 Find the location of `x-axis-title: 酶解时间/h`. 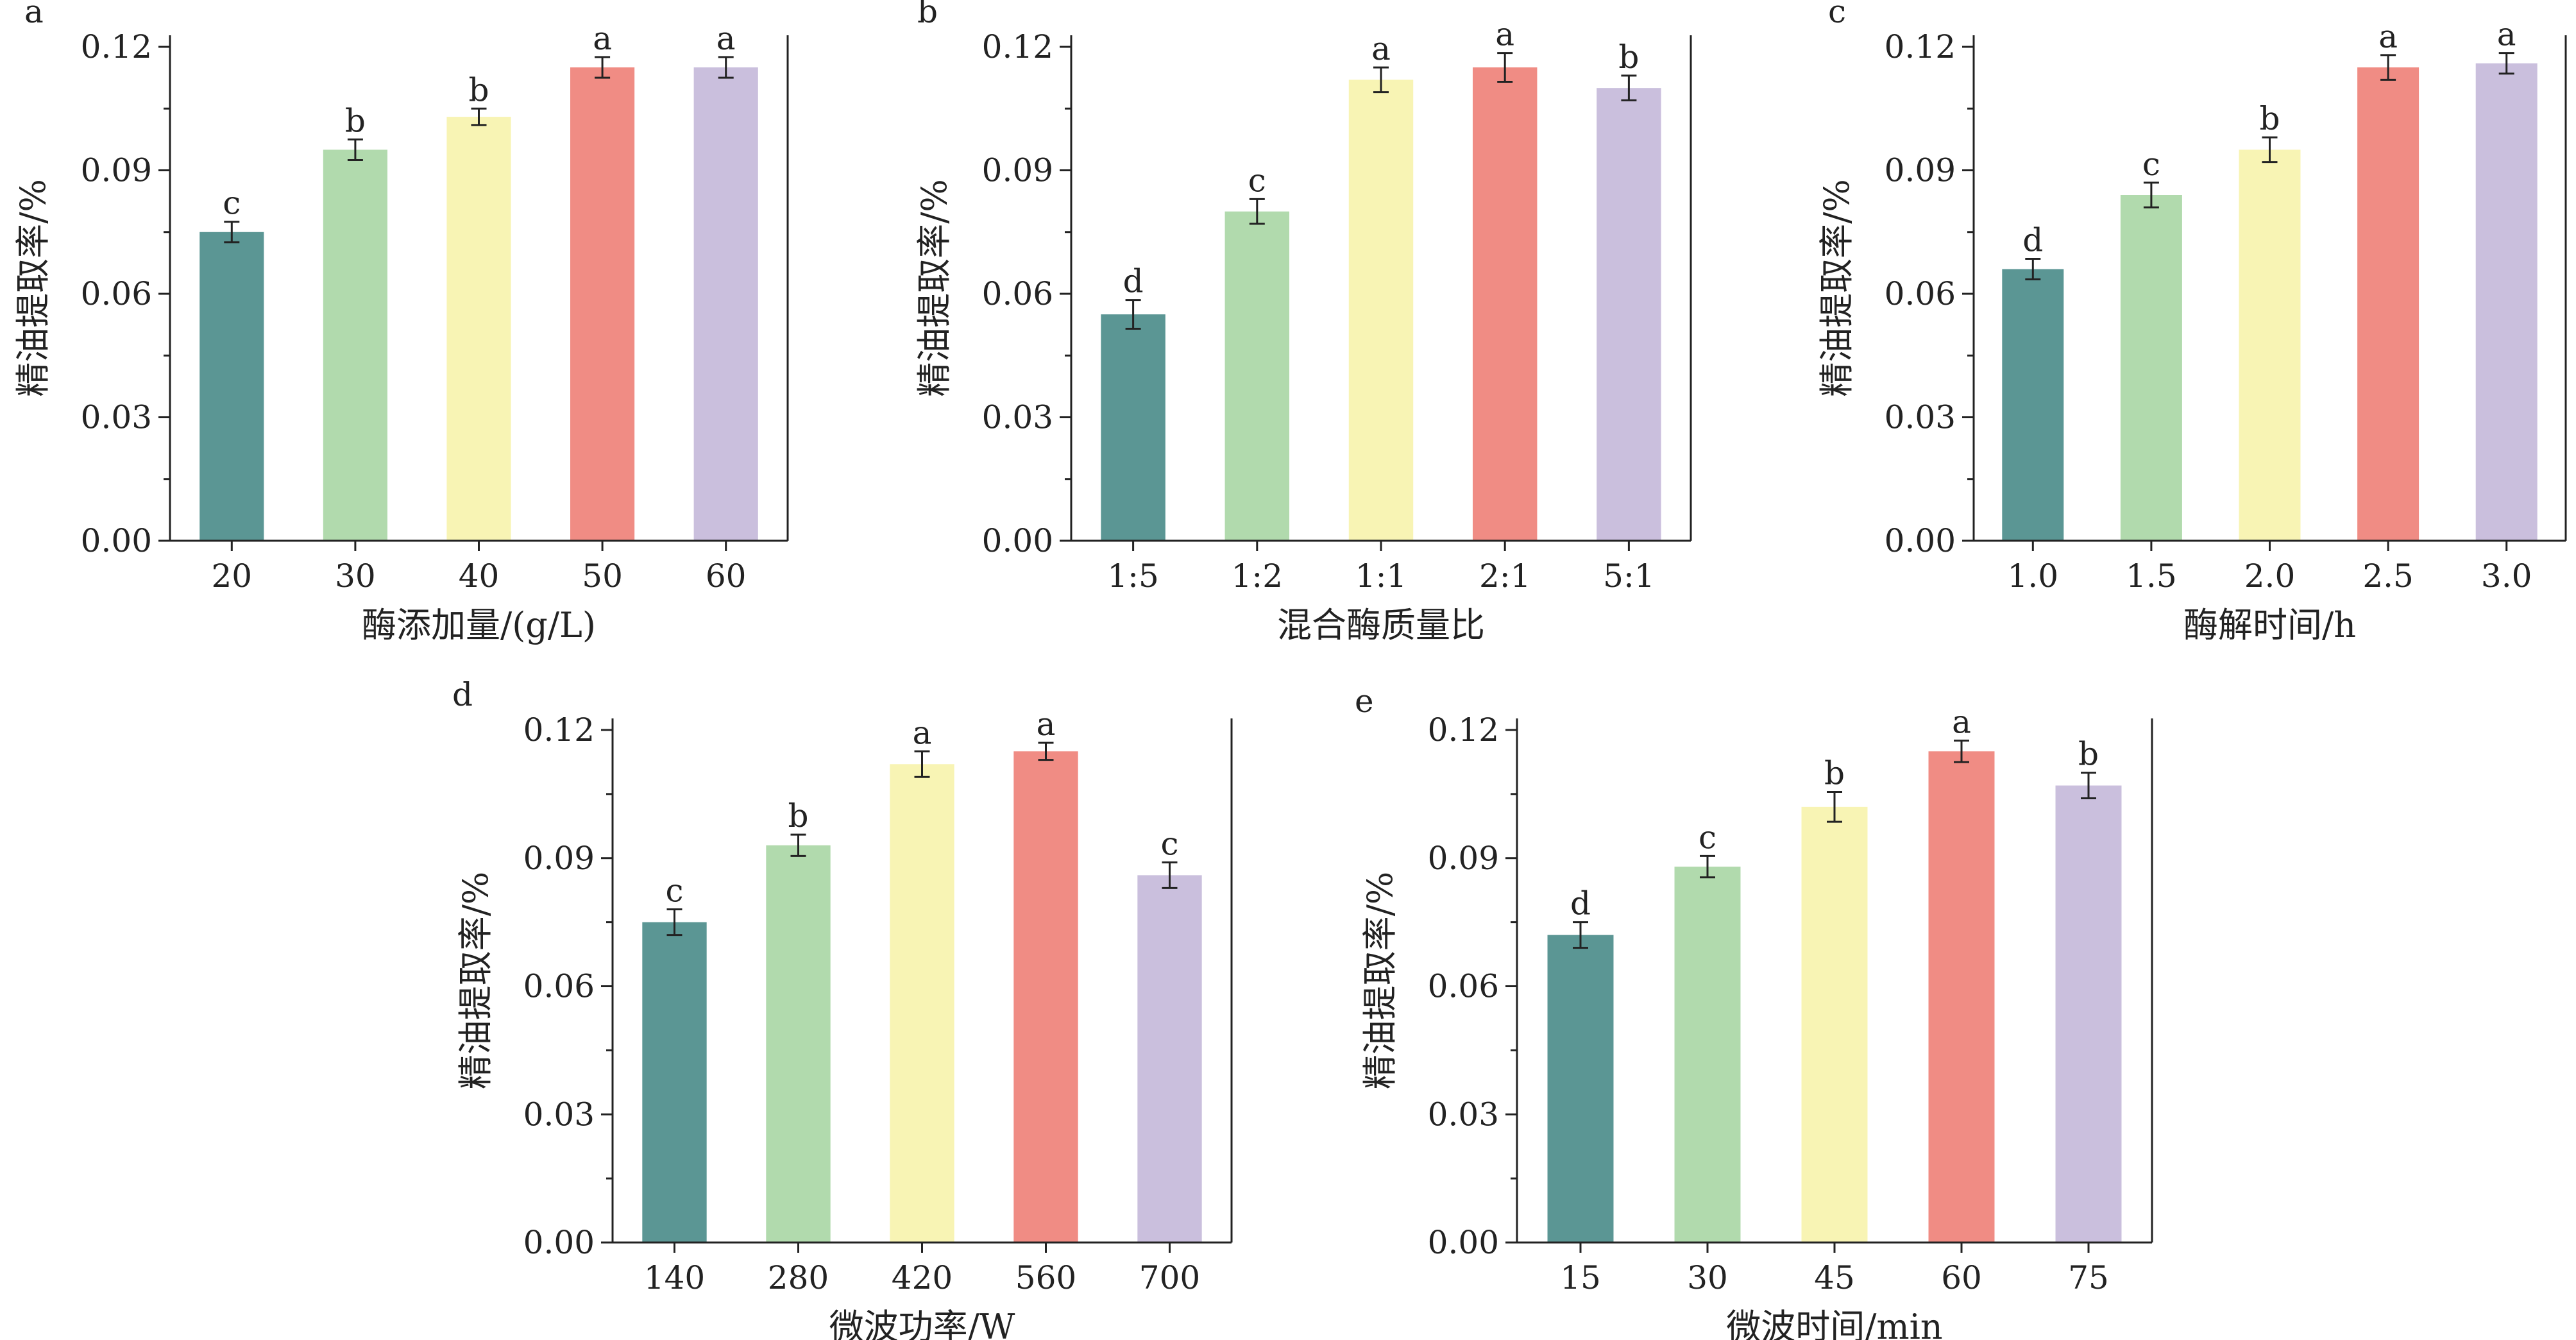

x-axis-title: 酶解时间/h is located at coordinates (2269, 625).